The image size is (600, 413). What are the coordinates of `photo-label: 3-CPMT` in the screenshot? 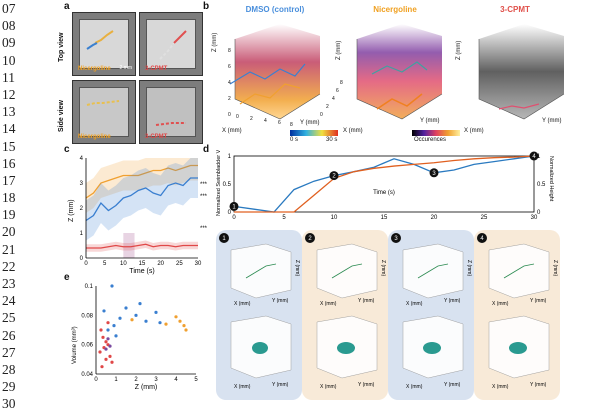 It's located at (156, 137).